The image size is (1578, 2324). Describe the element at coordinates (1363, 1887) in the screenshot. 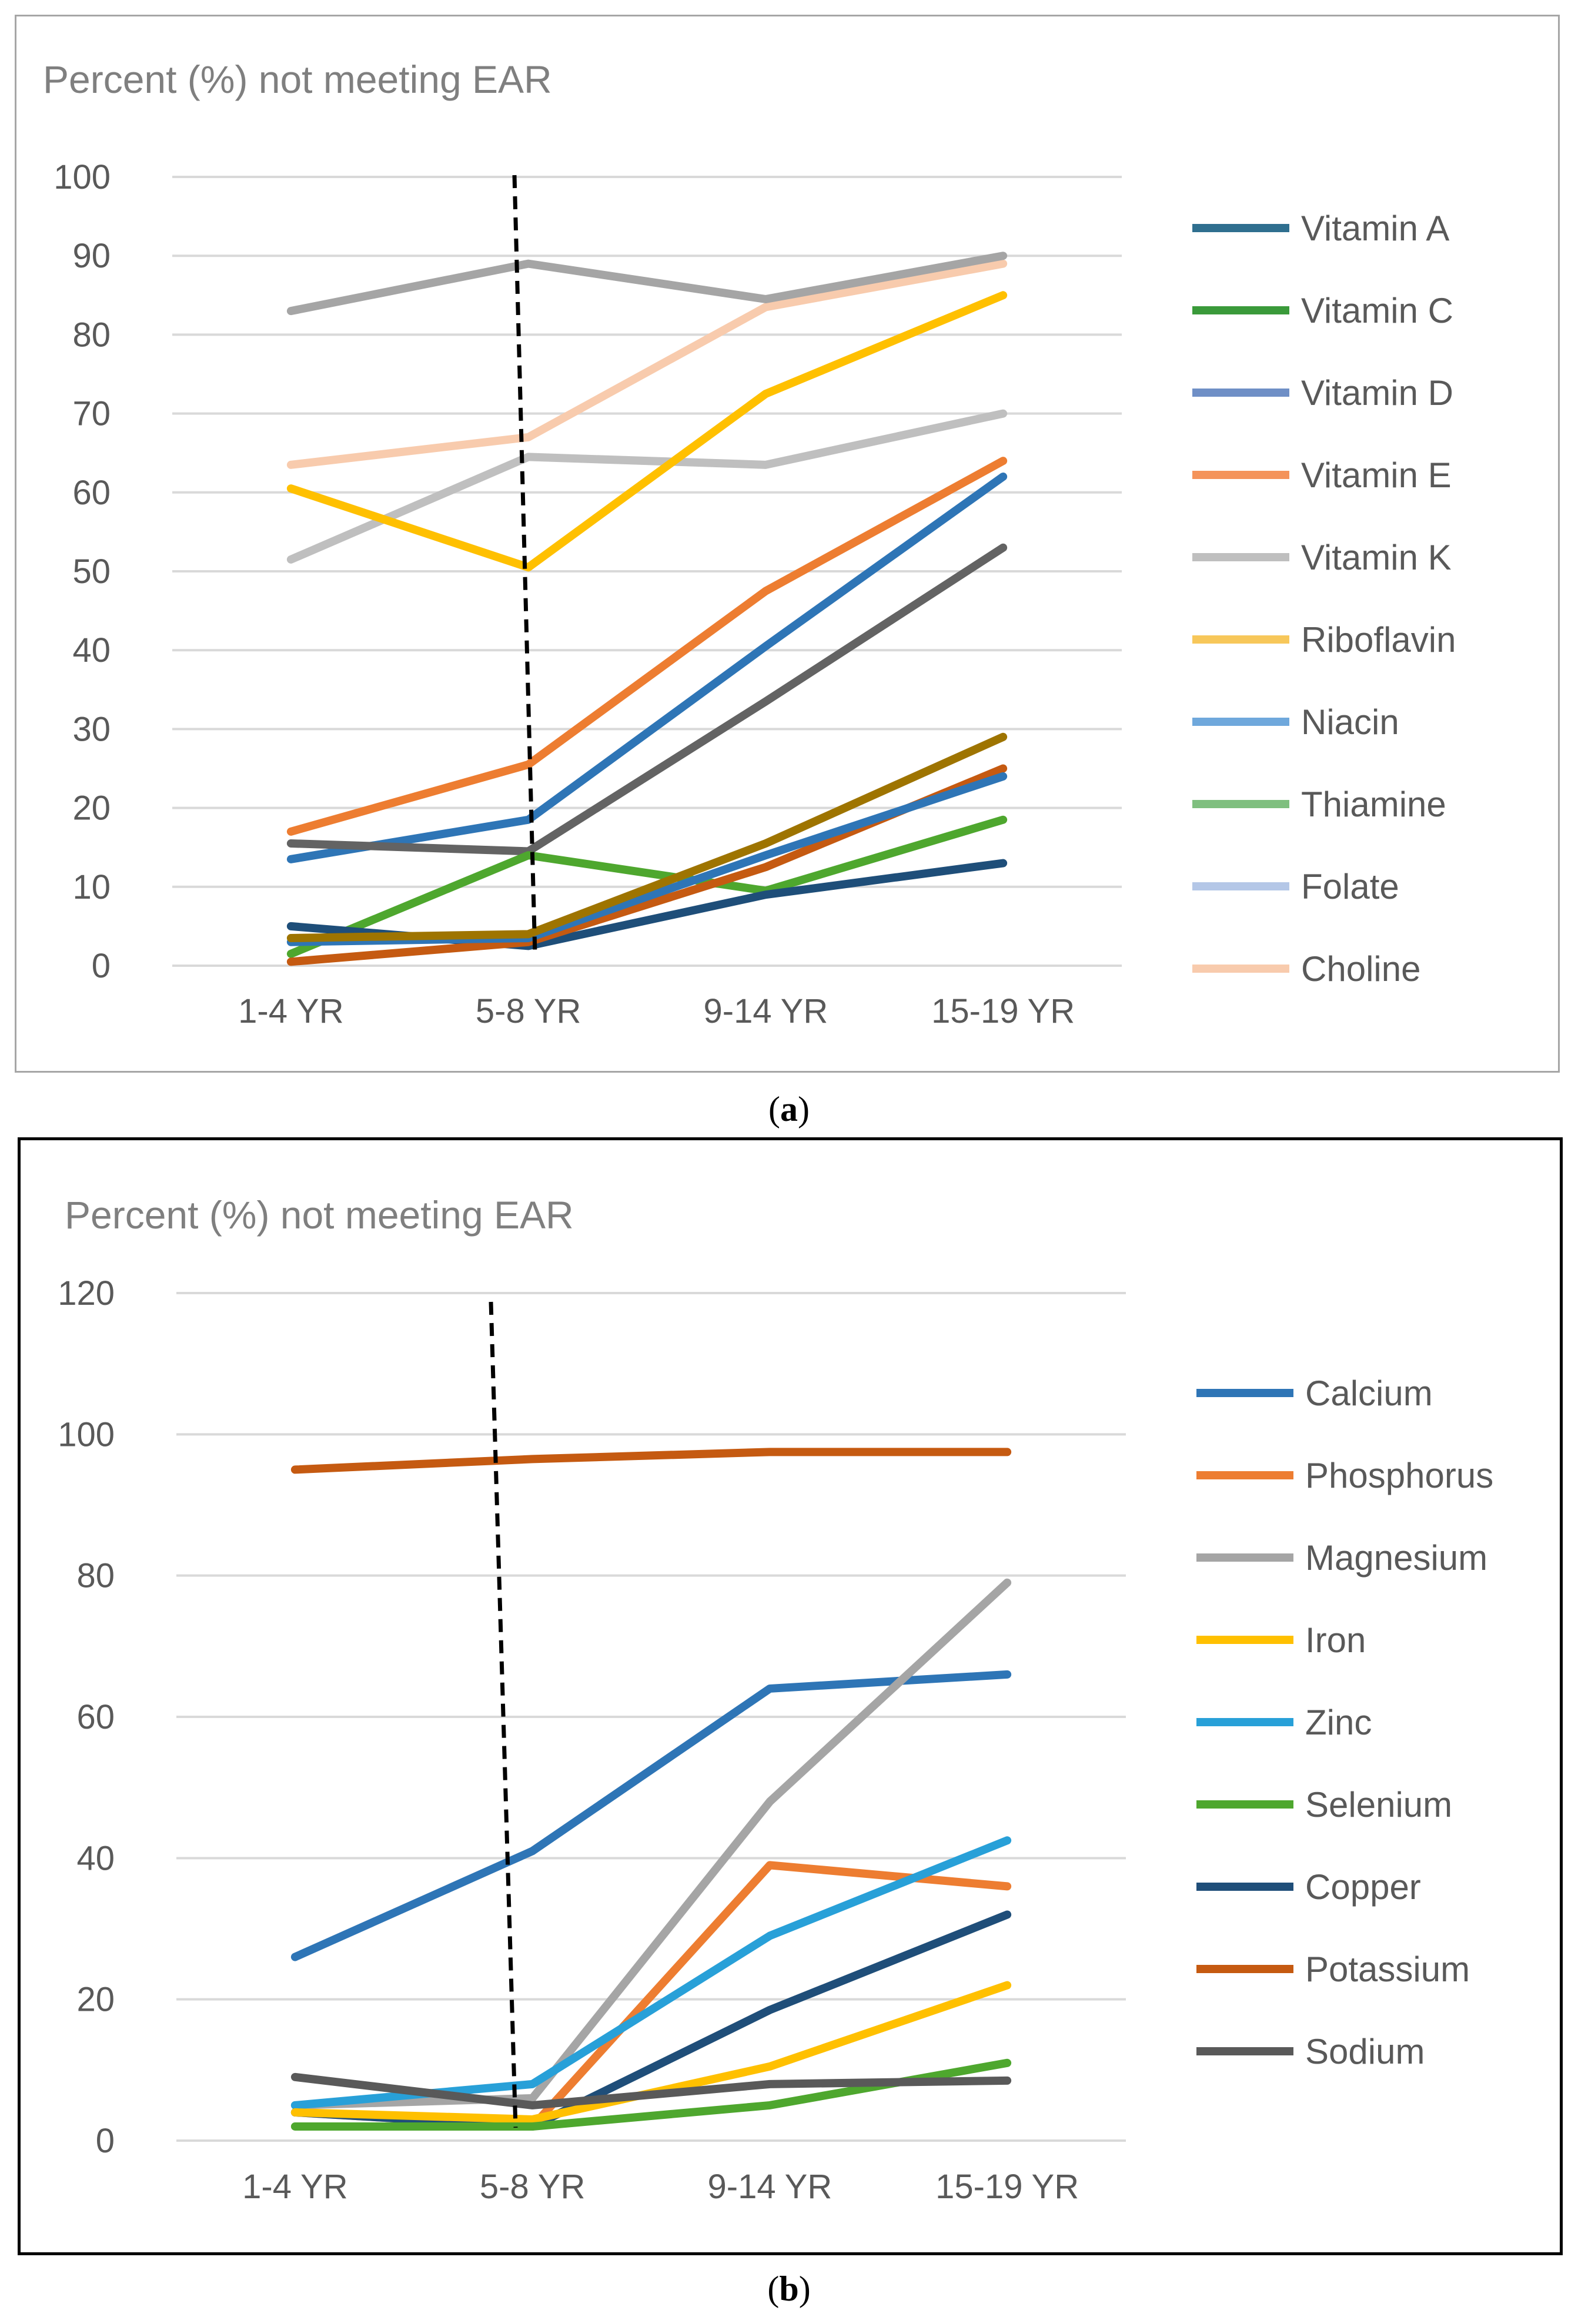

I see `legend-label: Copper` at that location.